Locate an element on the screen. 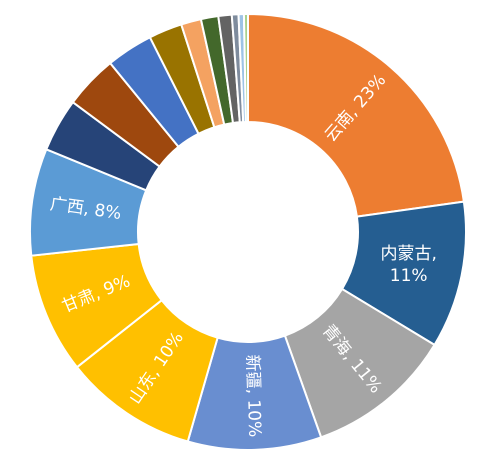 The image size is (492, 460). slice-label: 新疆, 10% is located at coordinates (253, 395).